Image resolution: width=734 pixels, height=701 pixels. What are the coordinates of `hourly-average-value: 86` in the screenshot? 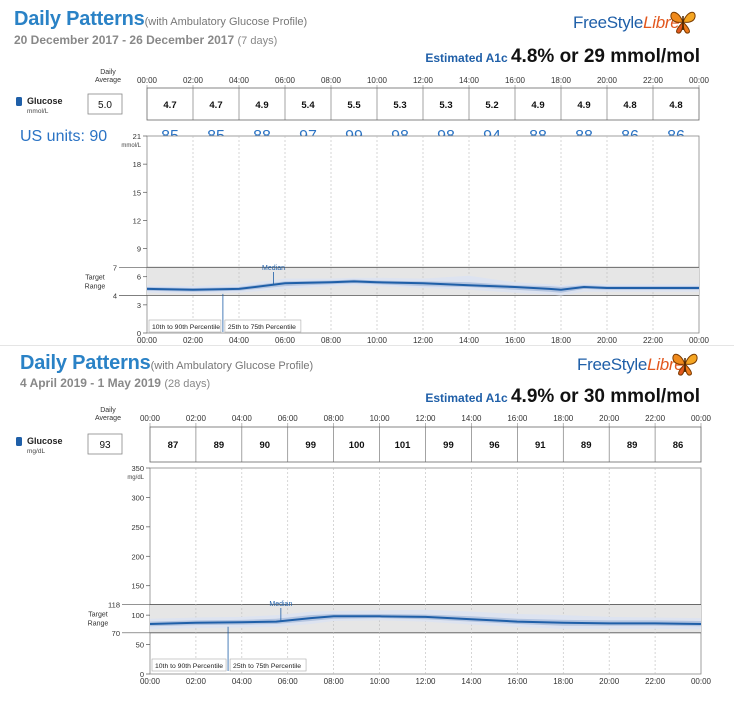 It's located at (678, 445).